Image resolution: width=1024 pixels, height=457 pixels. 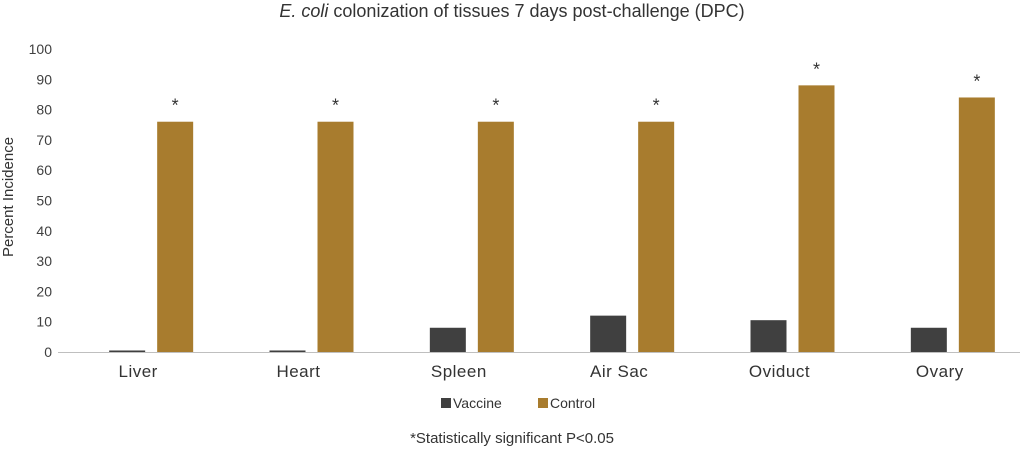 What do you see at coordinates (44, 261) in the screenshot?
I see `y-tick-label: 30` at bounding box center [44, 261].